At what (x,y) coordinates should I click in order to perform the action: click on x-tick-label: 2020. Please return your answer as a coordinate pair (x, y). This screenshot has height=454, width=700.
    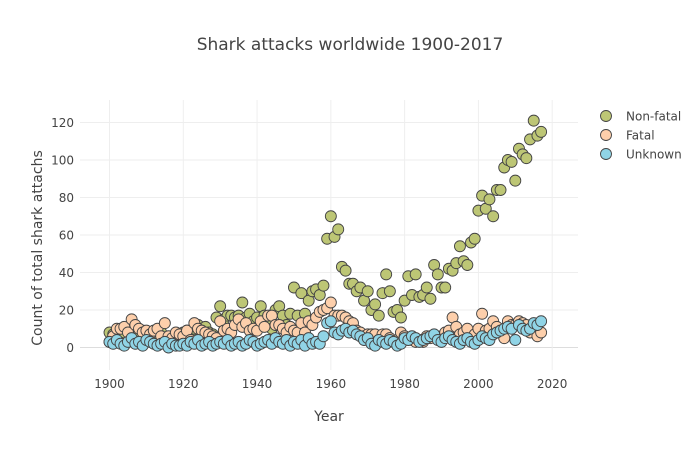
    Looking at the image, I should click on (552, 384).